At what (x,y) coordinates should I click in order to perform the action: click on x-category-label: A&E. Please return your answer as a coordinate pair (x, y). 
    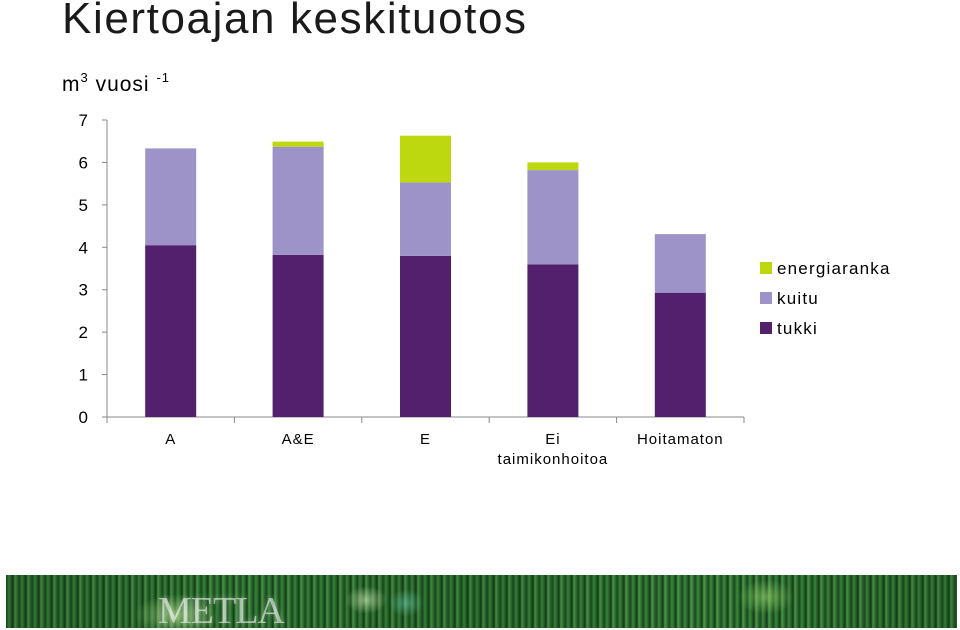
    Looking at the image, I should click on (298, 439).